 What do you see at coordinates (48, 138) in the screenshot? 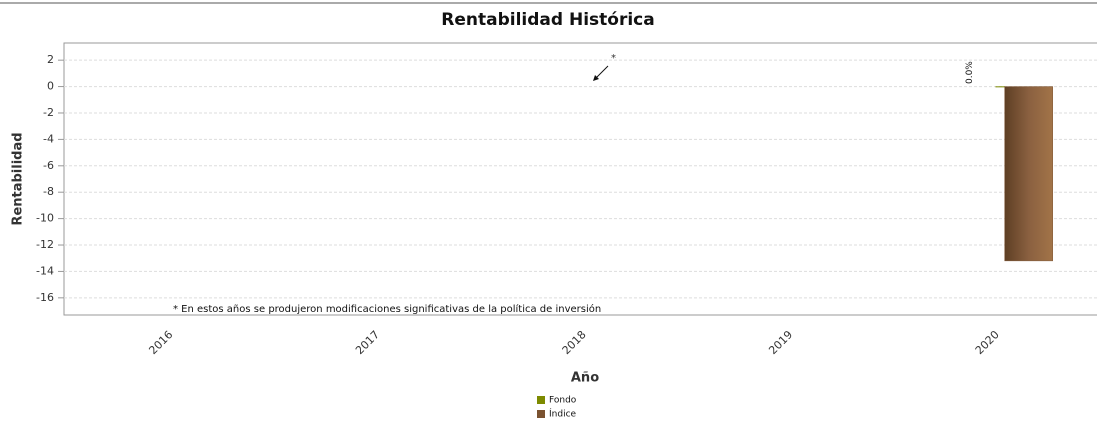
I see `y-tick-label: -4` at bounding box center [48, 138].